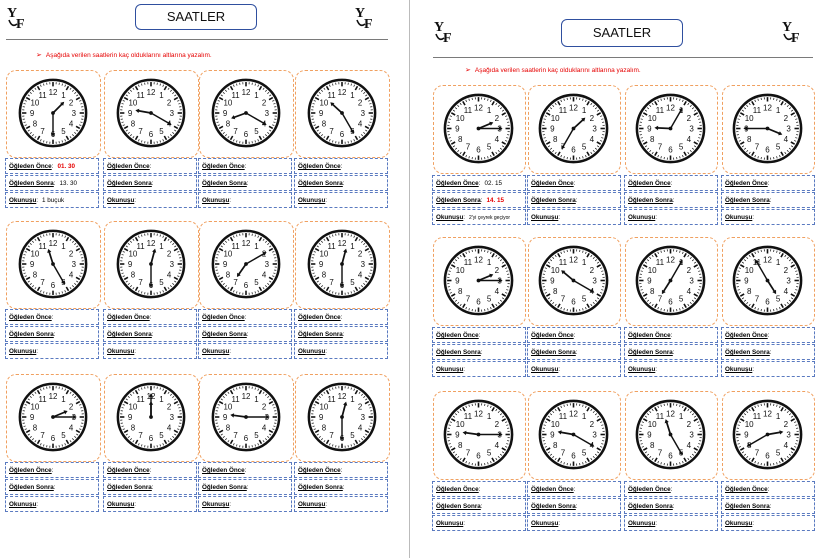  Describe the element at coordinates (460, 291) in the screenshot. I see `svg-text: 8` at that location.